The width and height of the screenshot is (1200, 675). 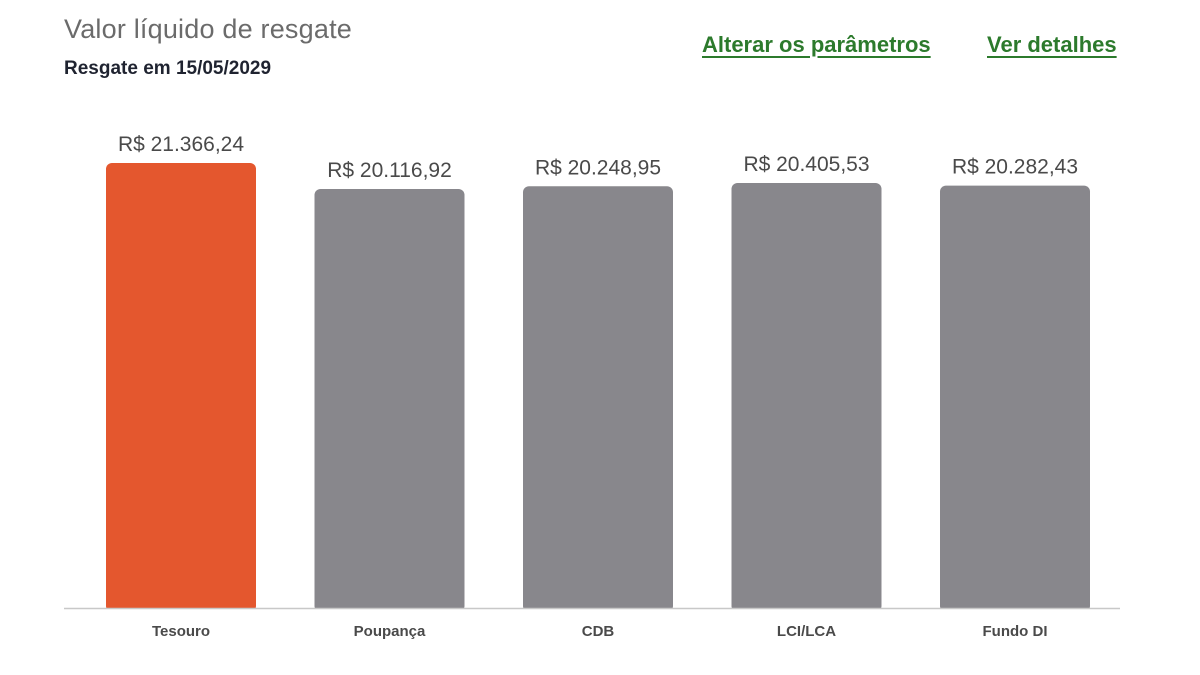 What do you see at coordinates (1015, 631) in the screenshot?
I see `category-label: Fundo DI` at bounding box center [1015, 631].